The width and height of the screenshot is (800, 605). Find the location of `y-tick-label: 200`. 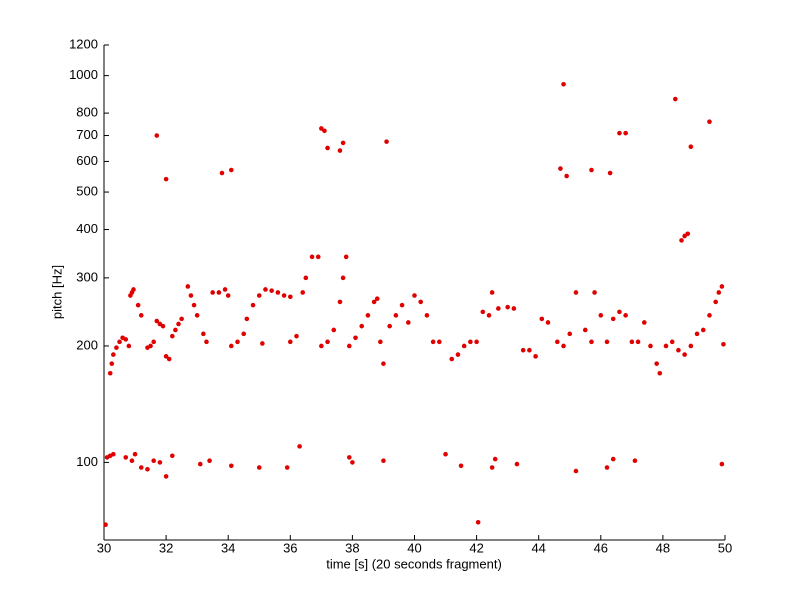

y-tick-label: 200 is located at coordinates (87, 344).